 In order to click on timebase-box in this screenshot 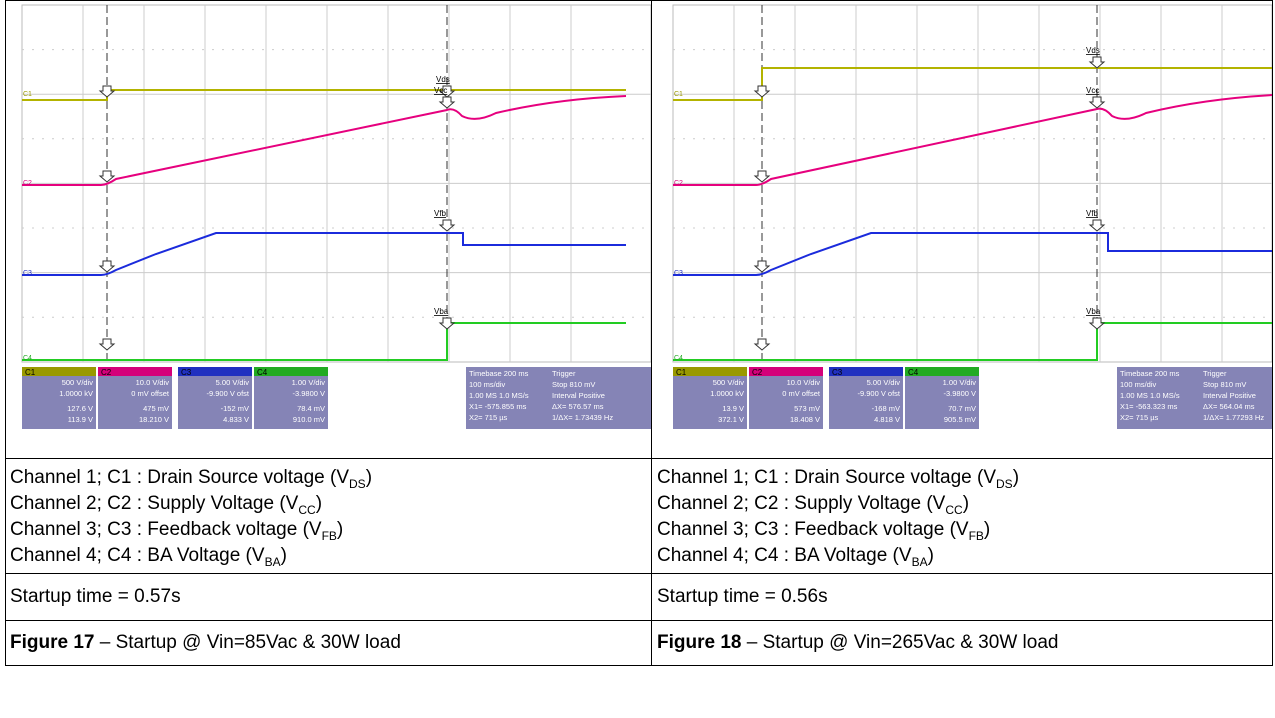, I will do `click(558, 398)`.